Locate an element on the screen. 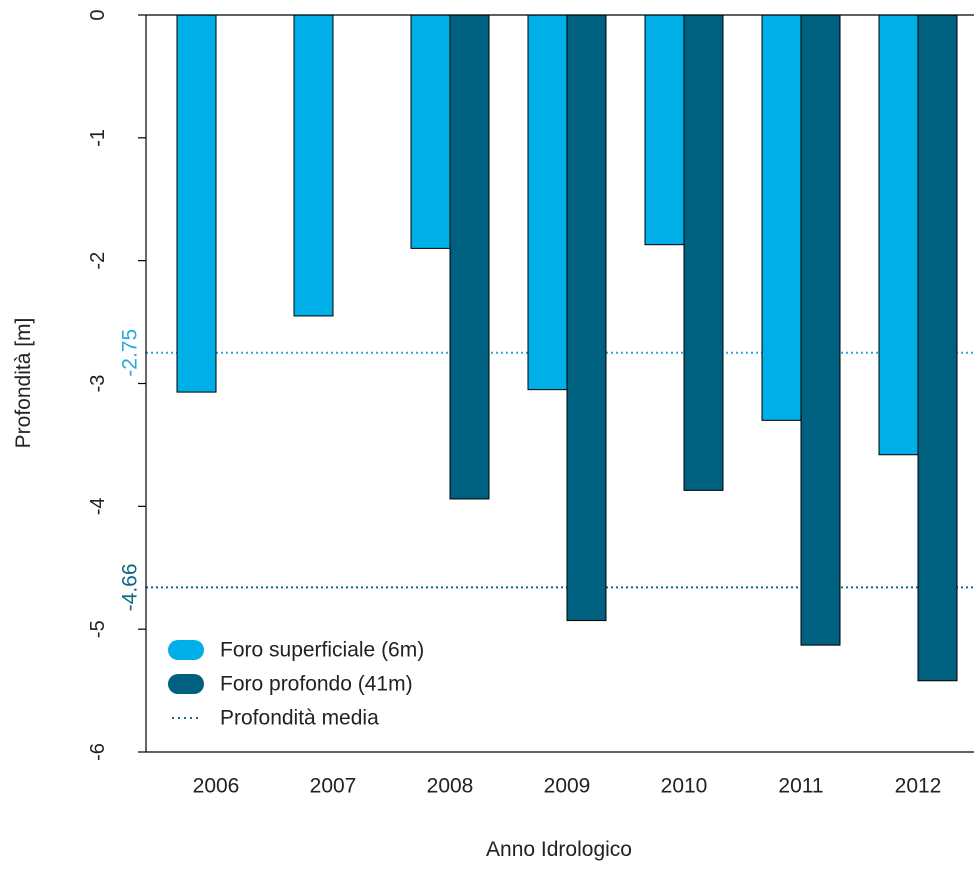 The image size is (974, 892). x-tick-label-2011: 2011 is located at coordinates (800, 786).